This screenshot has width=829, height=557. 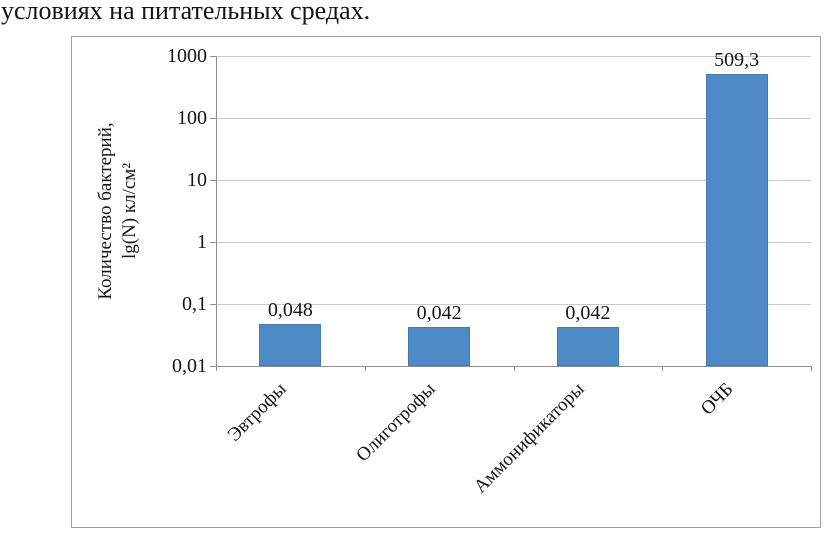 I want to click on x-category-label: ОЧБ, so click(x=717, y=399).